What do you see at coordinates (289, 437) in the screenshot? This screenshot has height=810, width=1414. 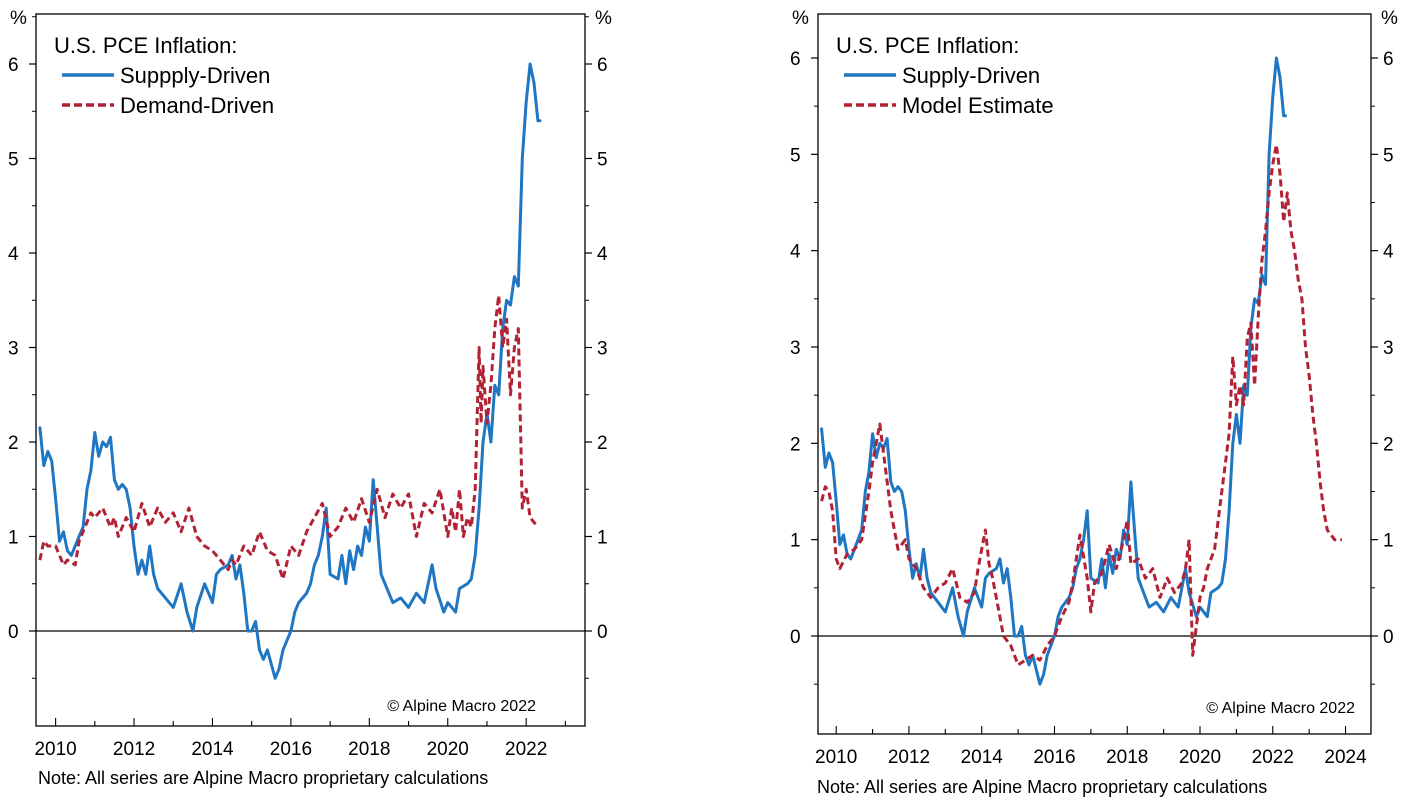 I see `series-line-second` at bounding box center [289, 437].